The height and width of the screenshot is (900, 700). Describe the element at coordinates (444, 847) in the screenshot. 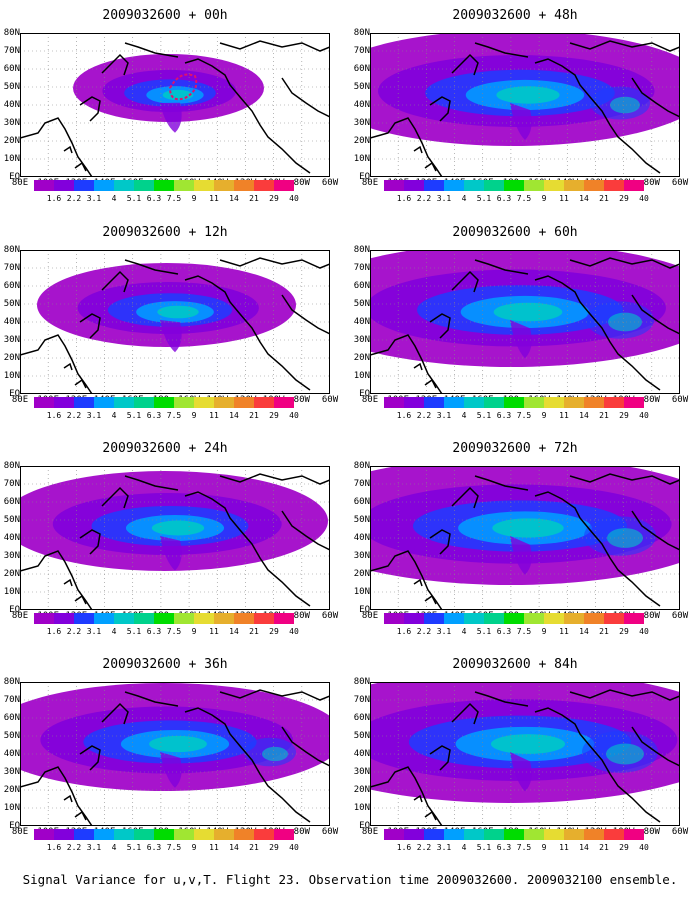

I see `colorbar-tick-label: 3.1` at that location.